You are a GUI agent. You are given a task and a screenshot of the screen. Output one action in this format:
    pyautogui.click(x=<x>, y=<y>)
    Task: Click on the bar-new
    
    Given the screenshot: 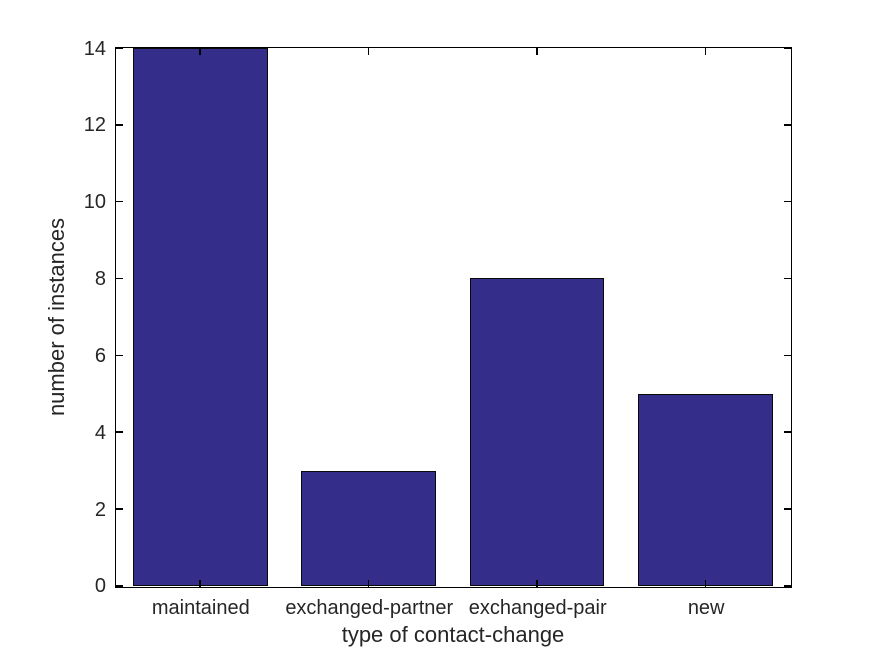 What is the action you would take?
    pyautogui.click(x=705, y=489)
    